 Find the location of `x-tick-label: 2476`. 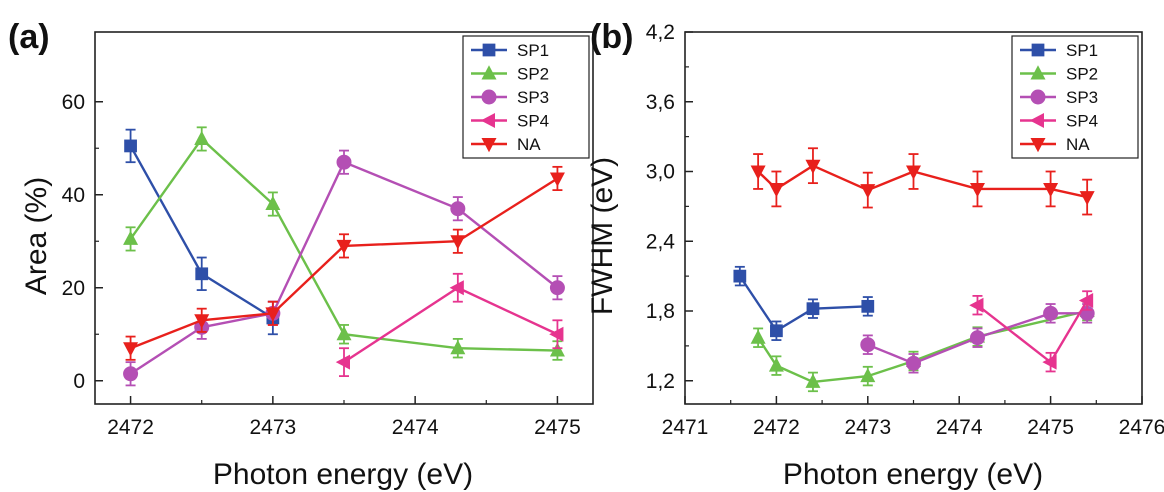

x-tick-label: 2476 is located at coordinates (1141, 427).